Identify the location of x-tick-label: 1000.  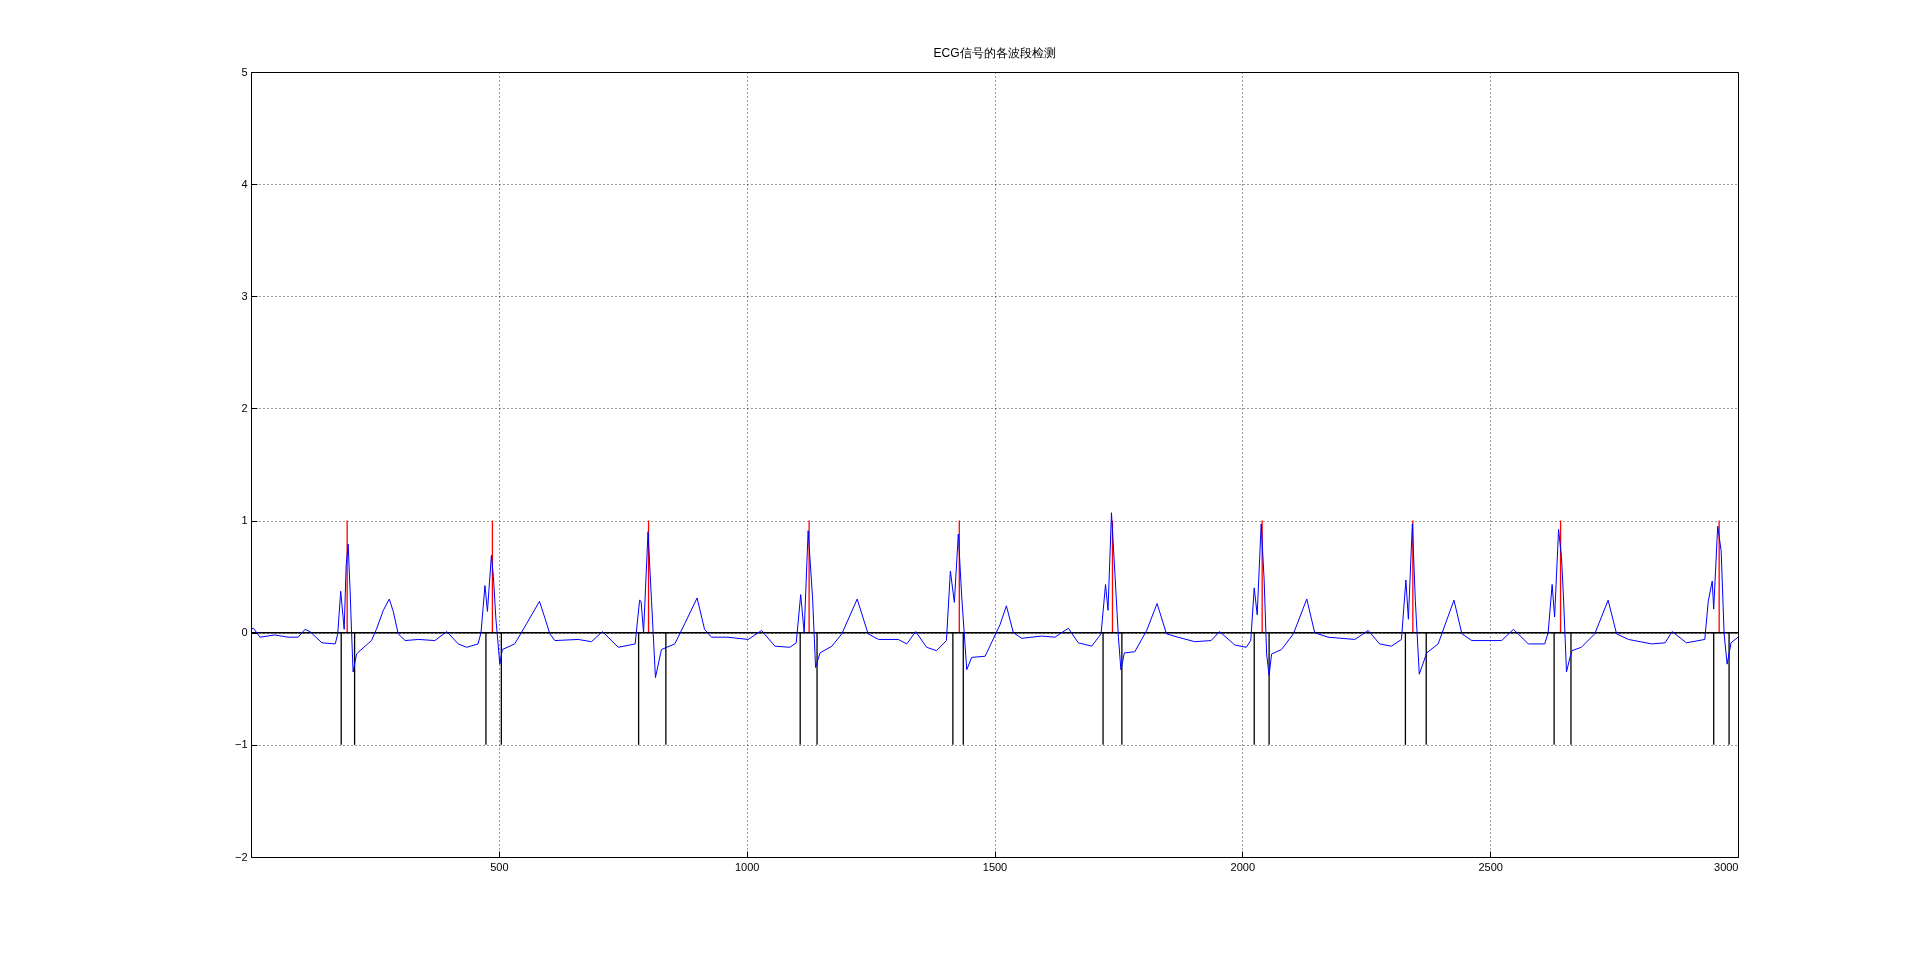
(747, 866).